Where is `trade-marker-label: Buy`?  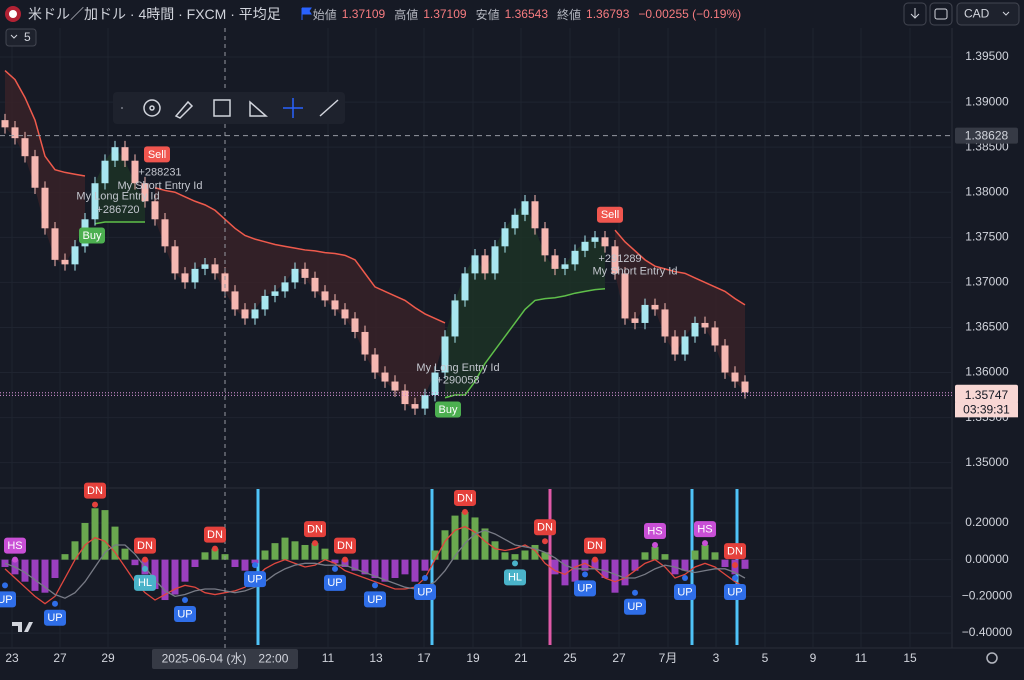 trade-marker-label: Buy is located at coordinates (448, 410).